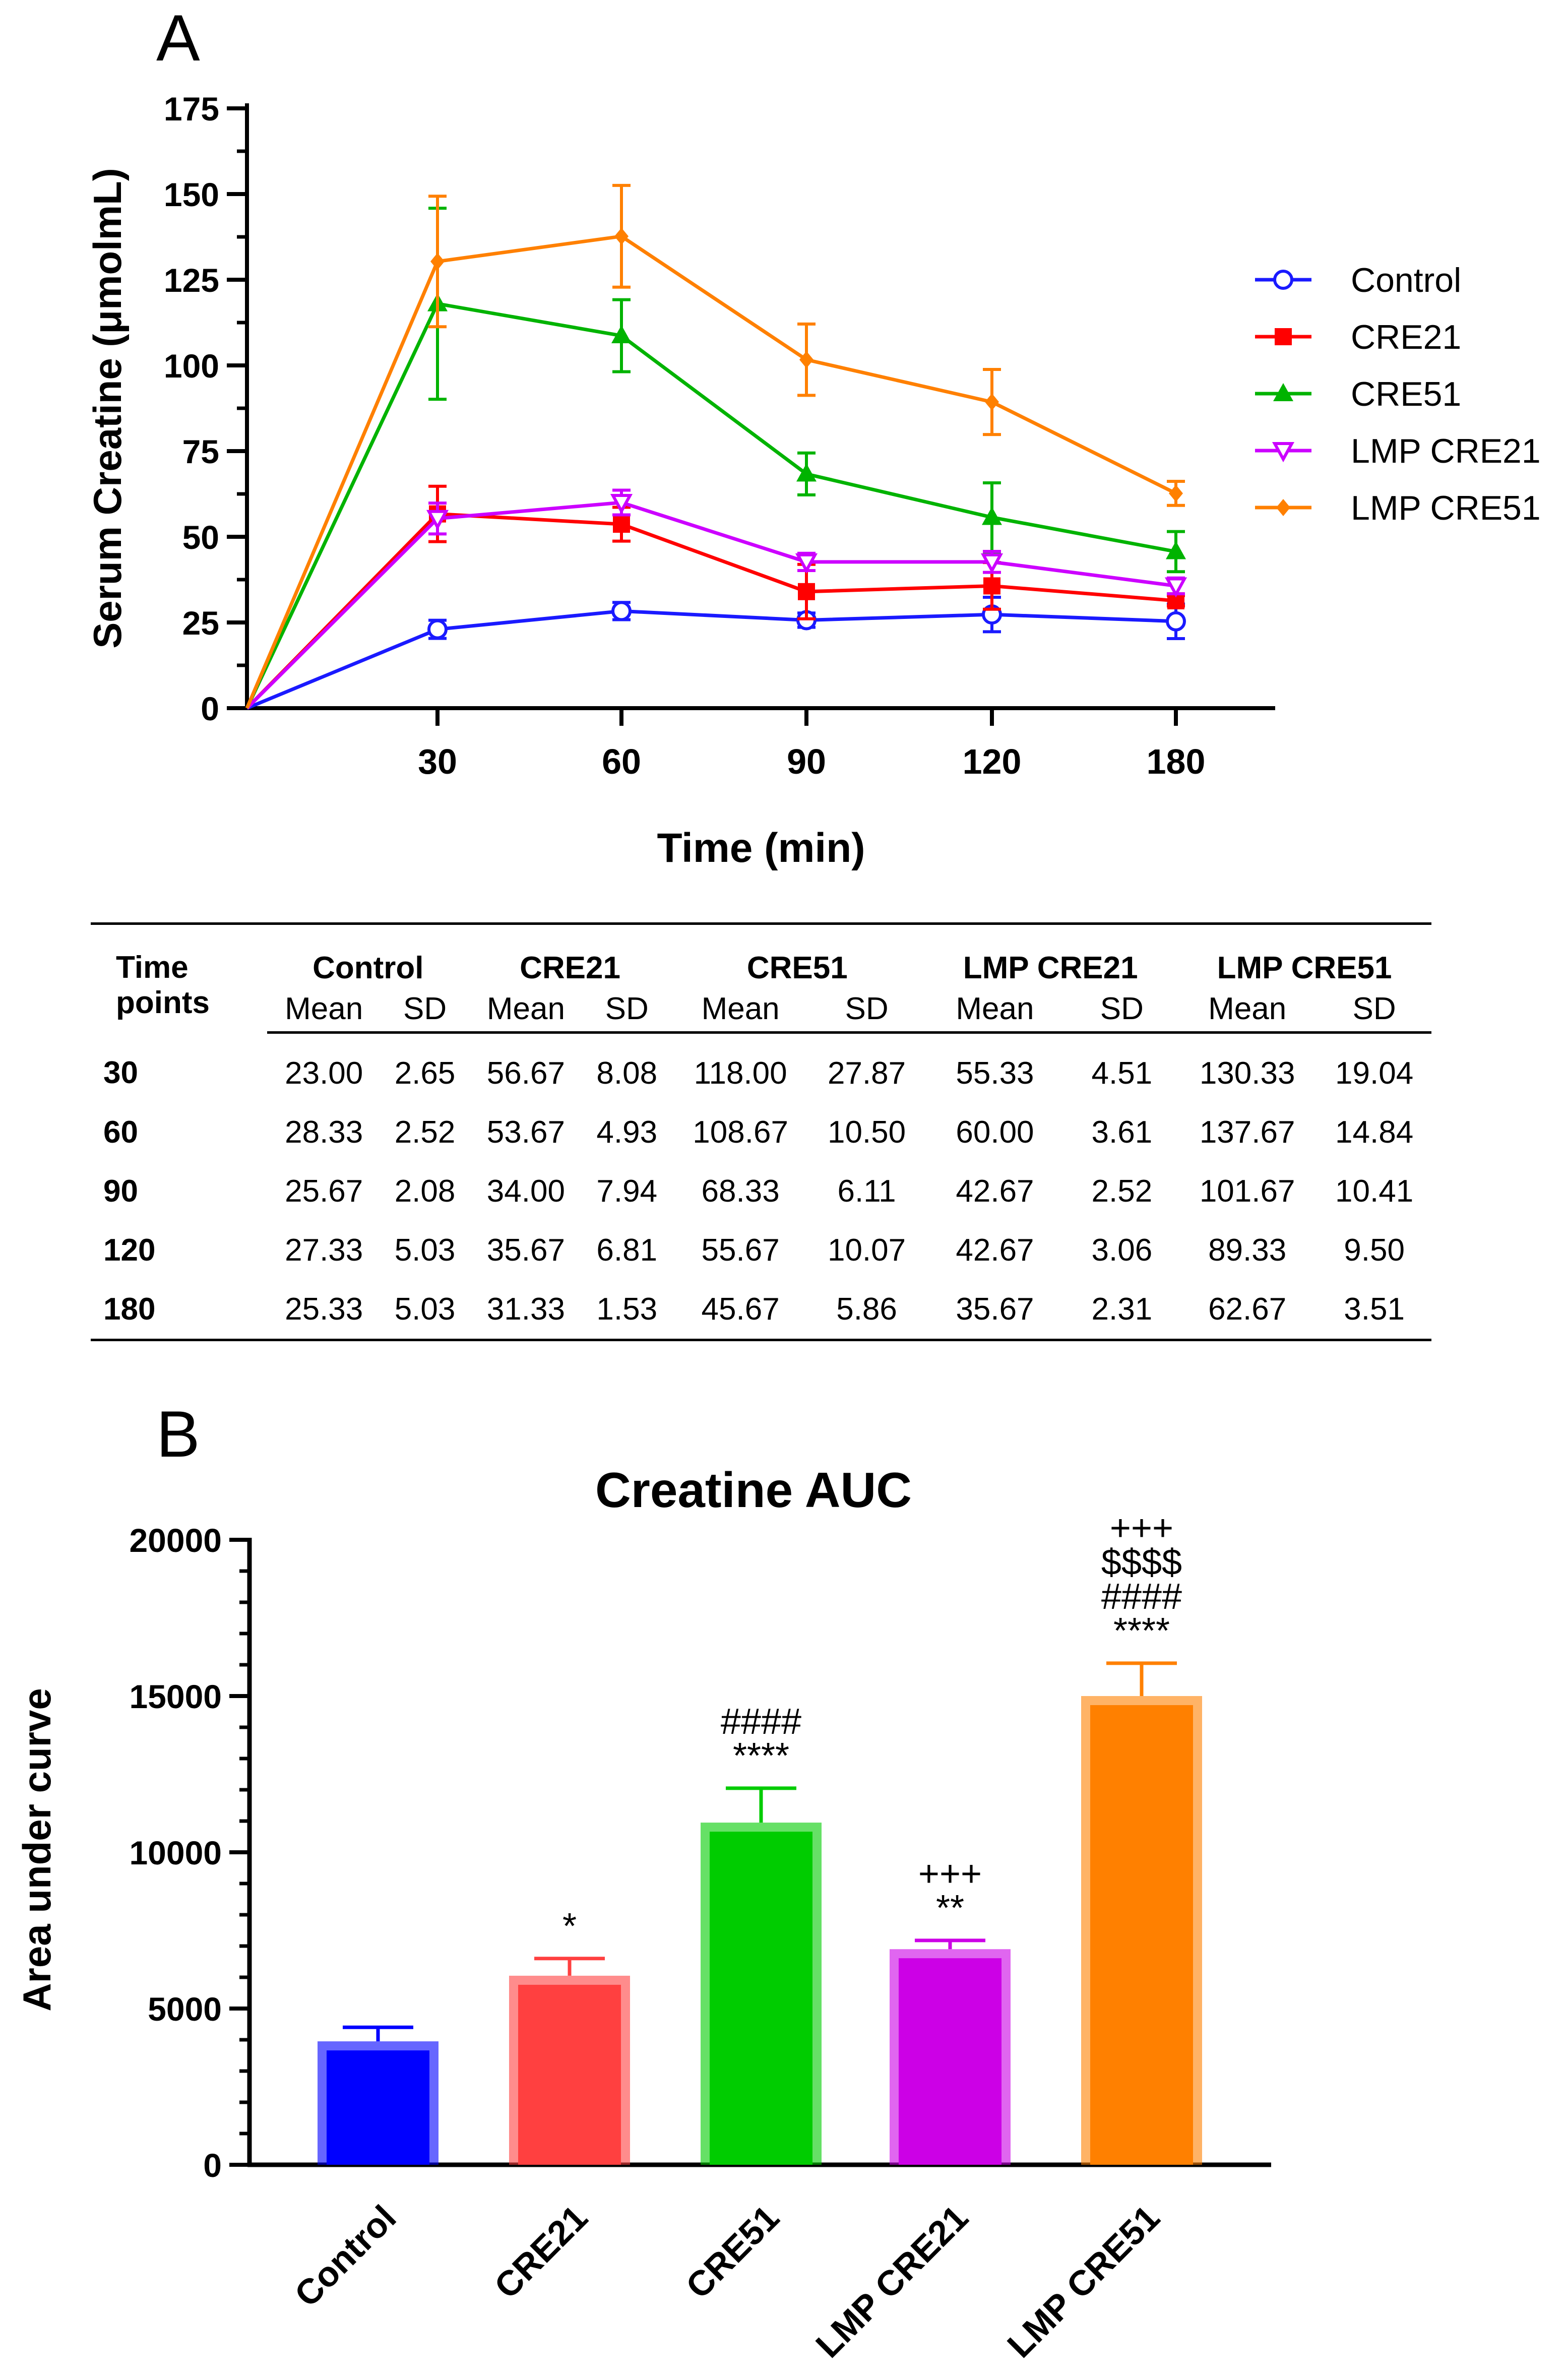 The image size is (1566, 2380). I want to click on value-cell: 2.31, so click(1122, 1309).